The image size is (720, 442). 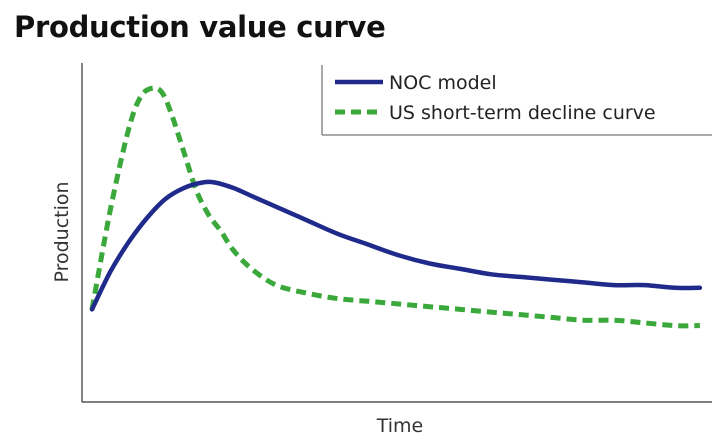 I want to click on legend-label-noc-model: NOC model, so click(x=443, y=83).